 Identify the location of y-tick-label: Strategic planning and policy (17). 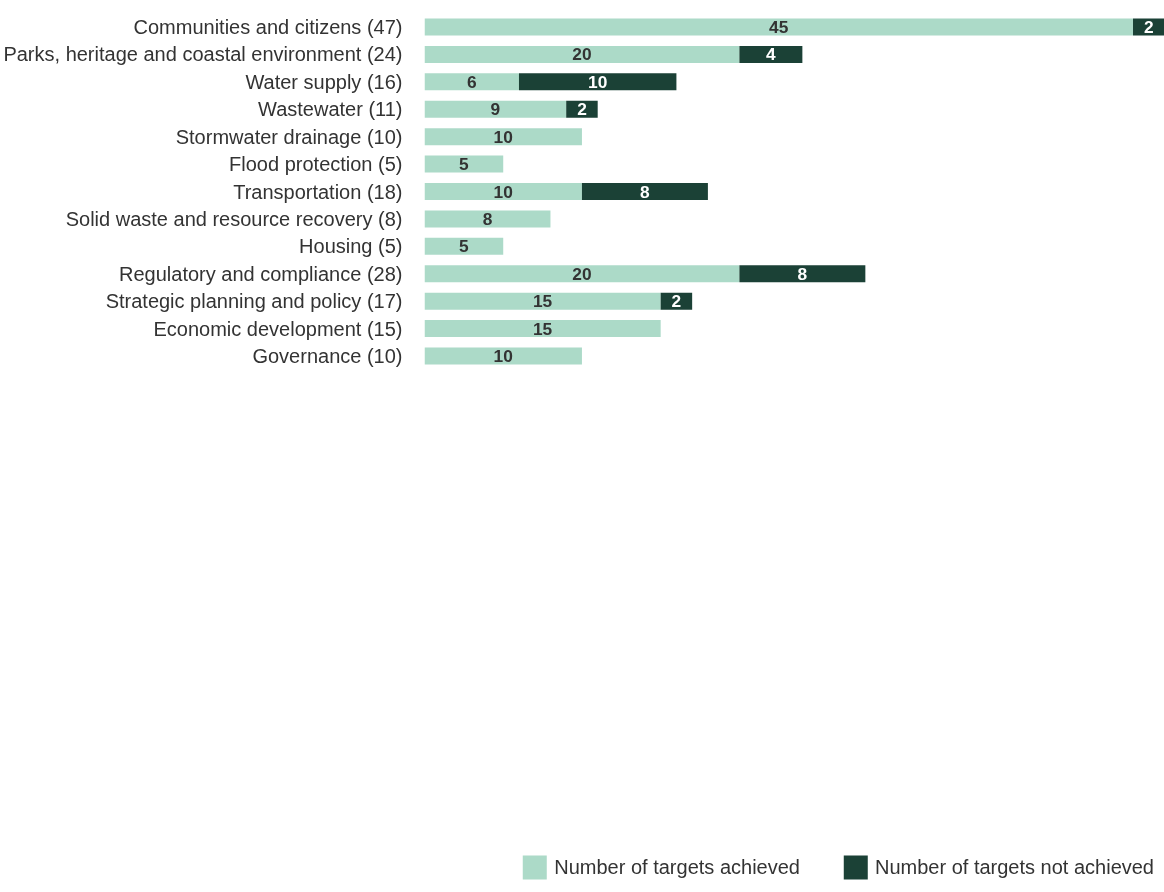
(254, 301).